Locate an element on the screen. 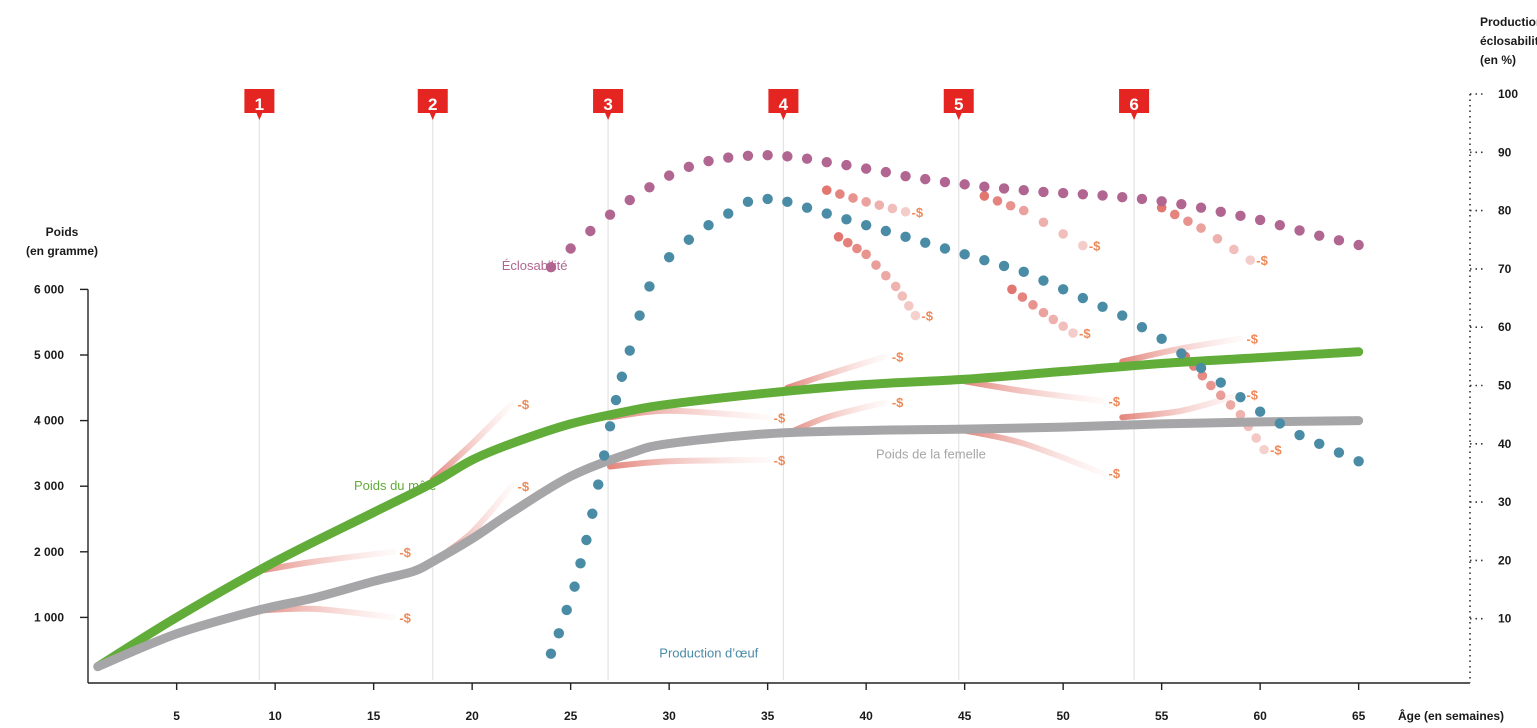 This screenshot has width=1537, height=728. y-right-tick-label: 60 is located at coordinates (1505, 327).